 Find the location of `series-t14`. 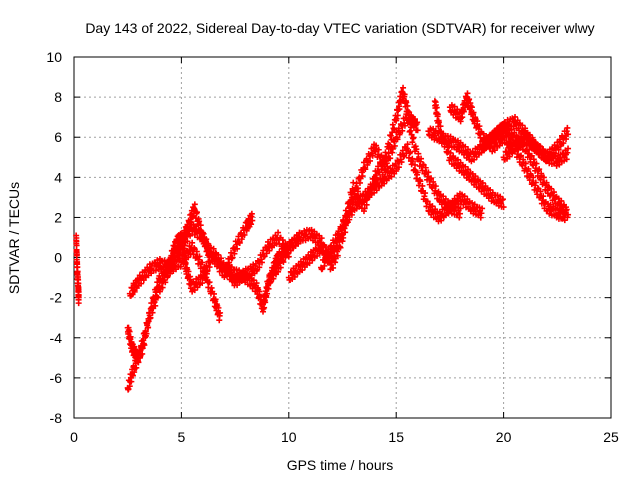

series-t14 is located at coordinates (536, 149).